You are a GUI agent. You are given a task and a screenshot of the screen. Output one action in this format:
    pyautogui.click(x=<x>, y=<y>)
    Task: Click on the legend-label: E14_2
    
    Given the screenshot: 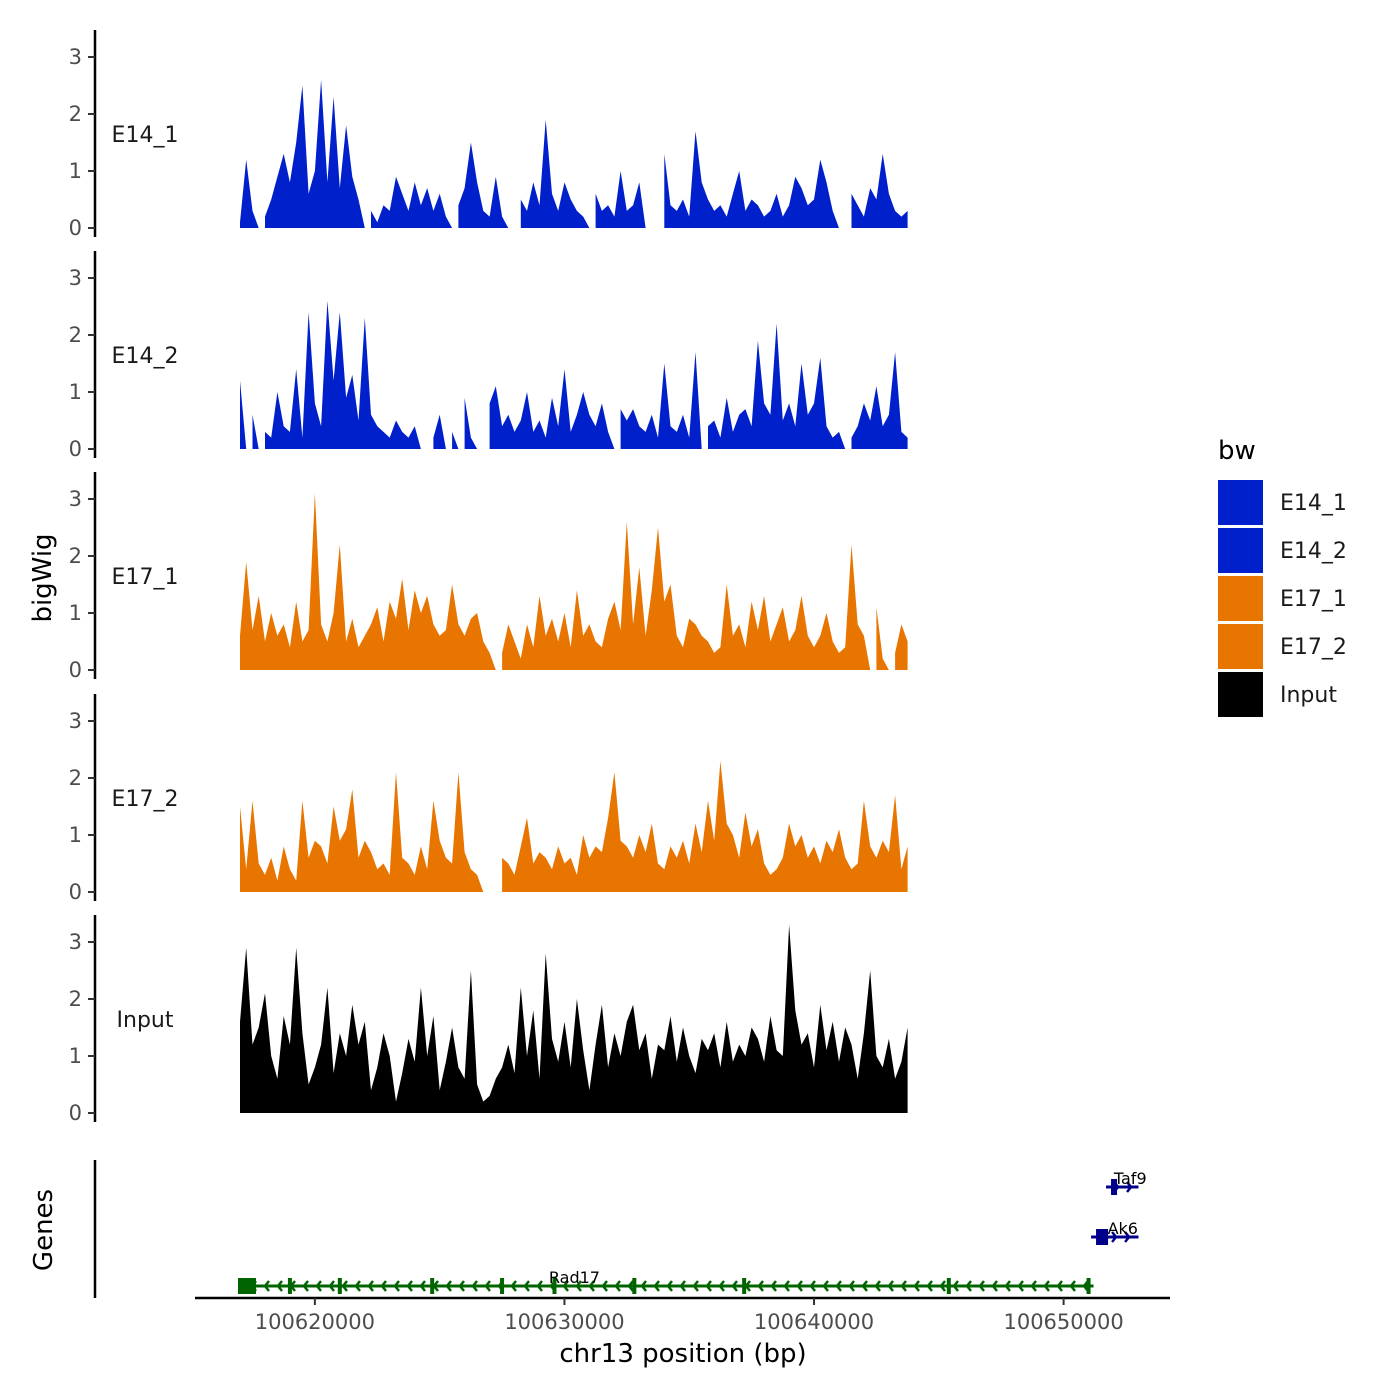 What is the action you would take?
    pyautogui.click(x=1313, y=551)
    